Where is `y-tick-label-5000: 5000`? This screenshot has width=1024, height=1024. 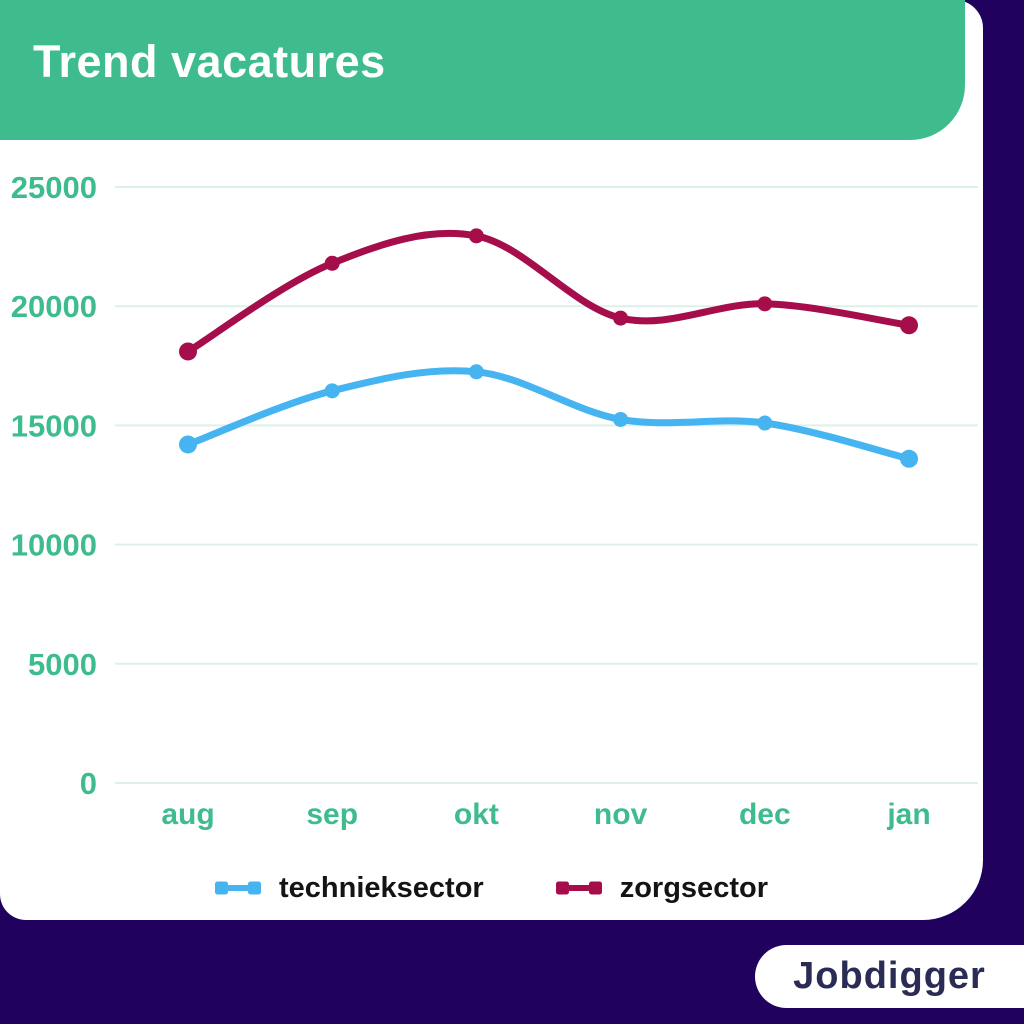 y-tick-label-5000: 5000 is located at coordinates (62, 664).